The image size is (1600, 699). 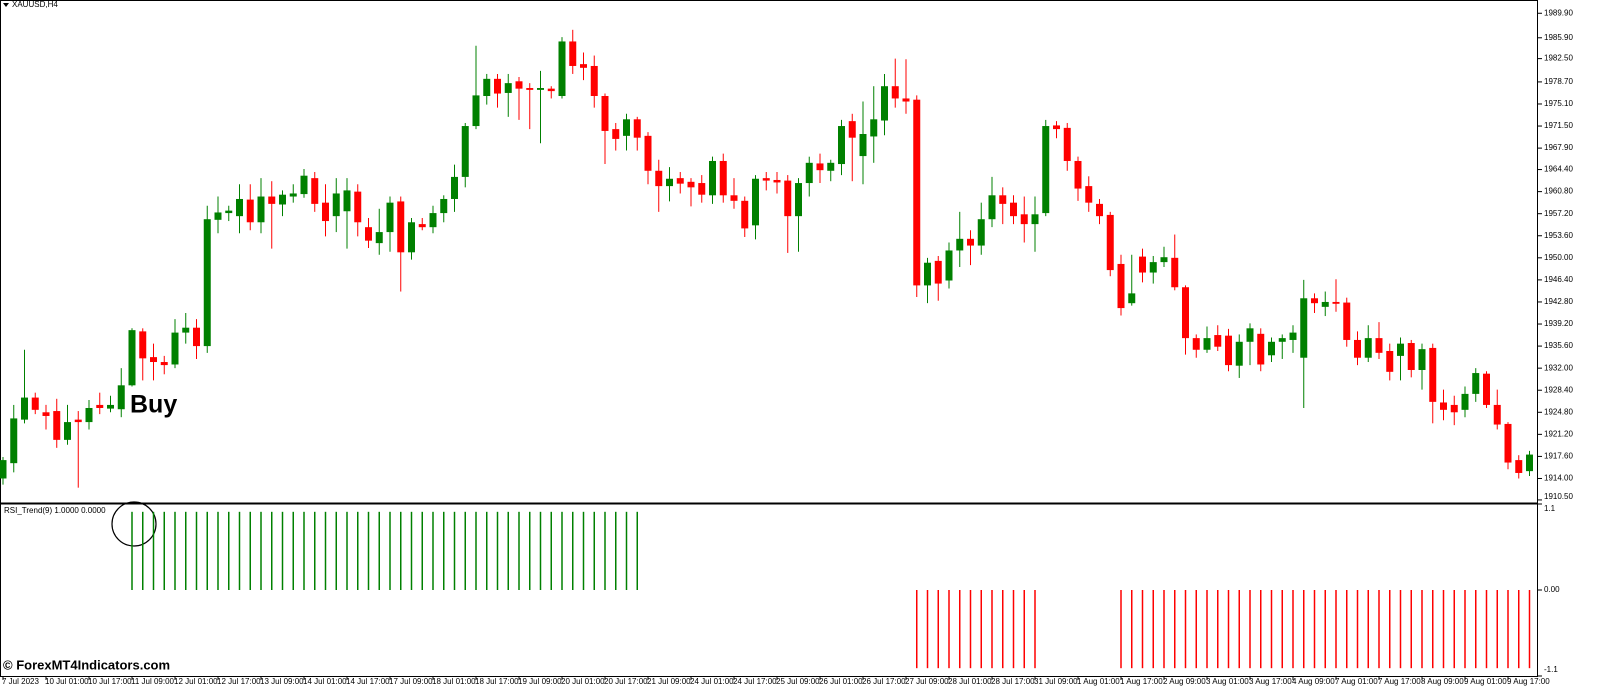 What do you see at coordinates (1485, 681) in the screenshot?
I see `x-tick-label: 9 Aug 01:00` at bounding box center [1485, 681].